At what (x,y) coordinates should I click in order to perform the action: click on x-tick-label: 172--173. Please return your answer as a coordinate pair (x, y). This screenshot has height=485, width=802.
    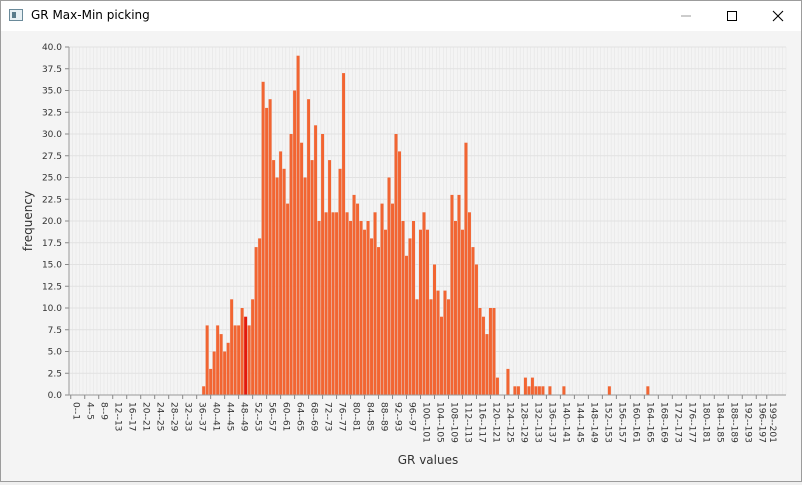
    Looking at the image, I should click on (677, 422).